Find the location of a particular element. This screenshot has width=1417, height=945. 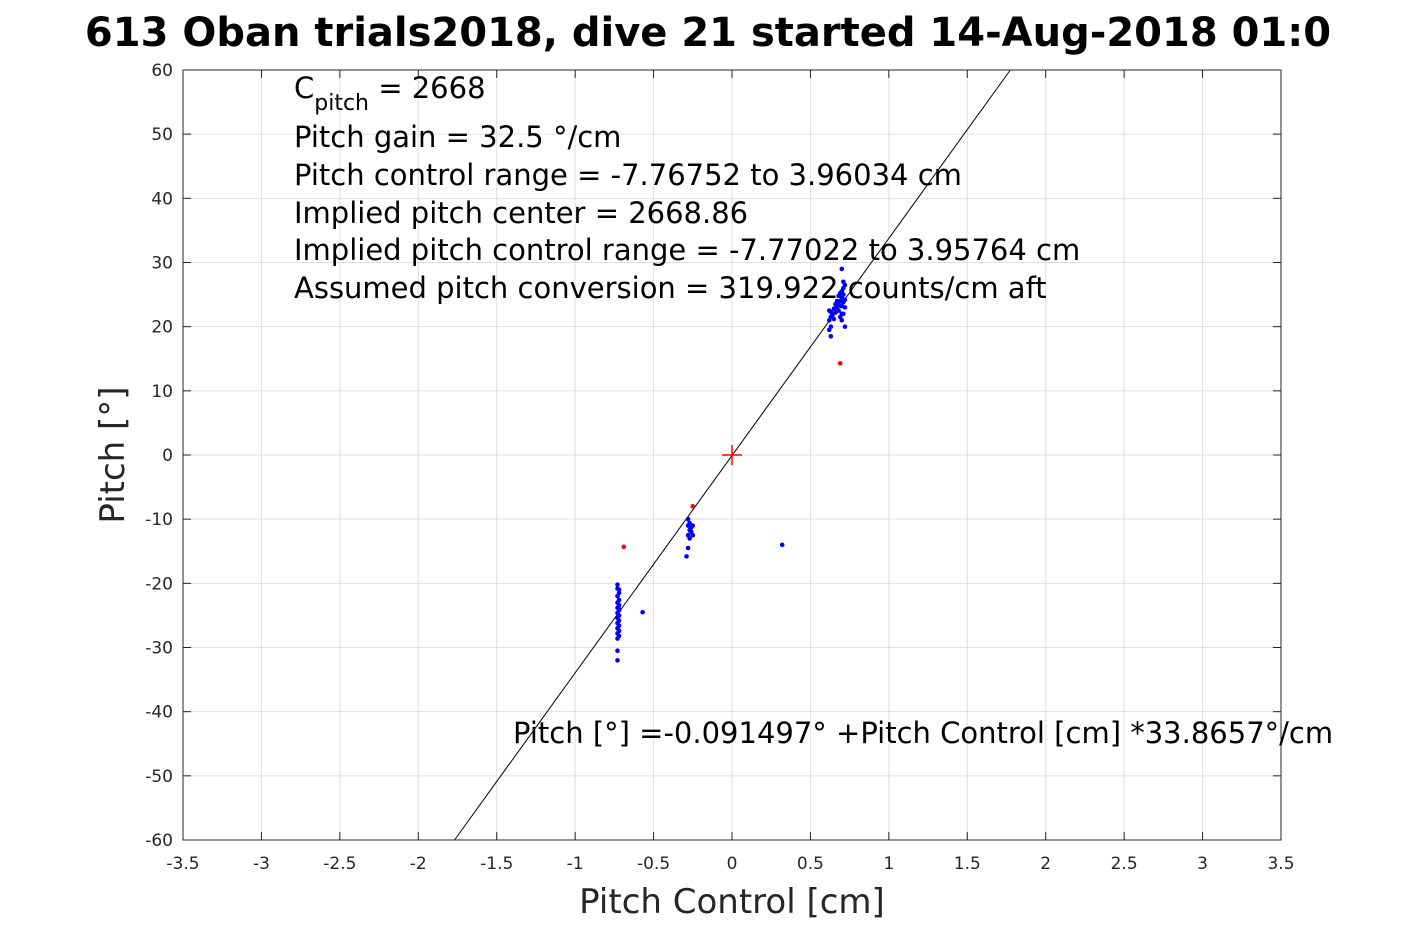

y-tick-label: 40 is located at coordinates (162, 199).